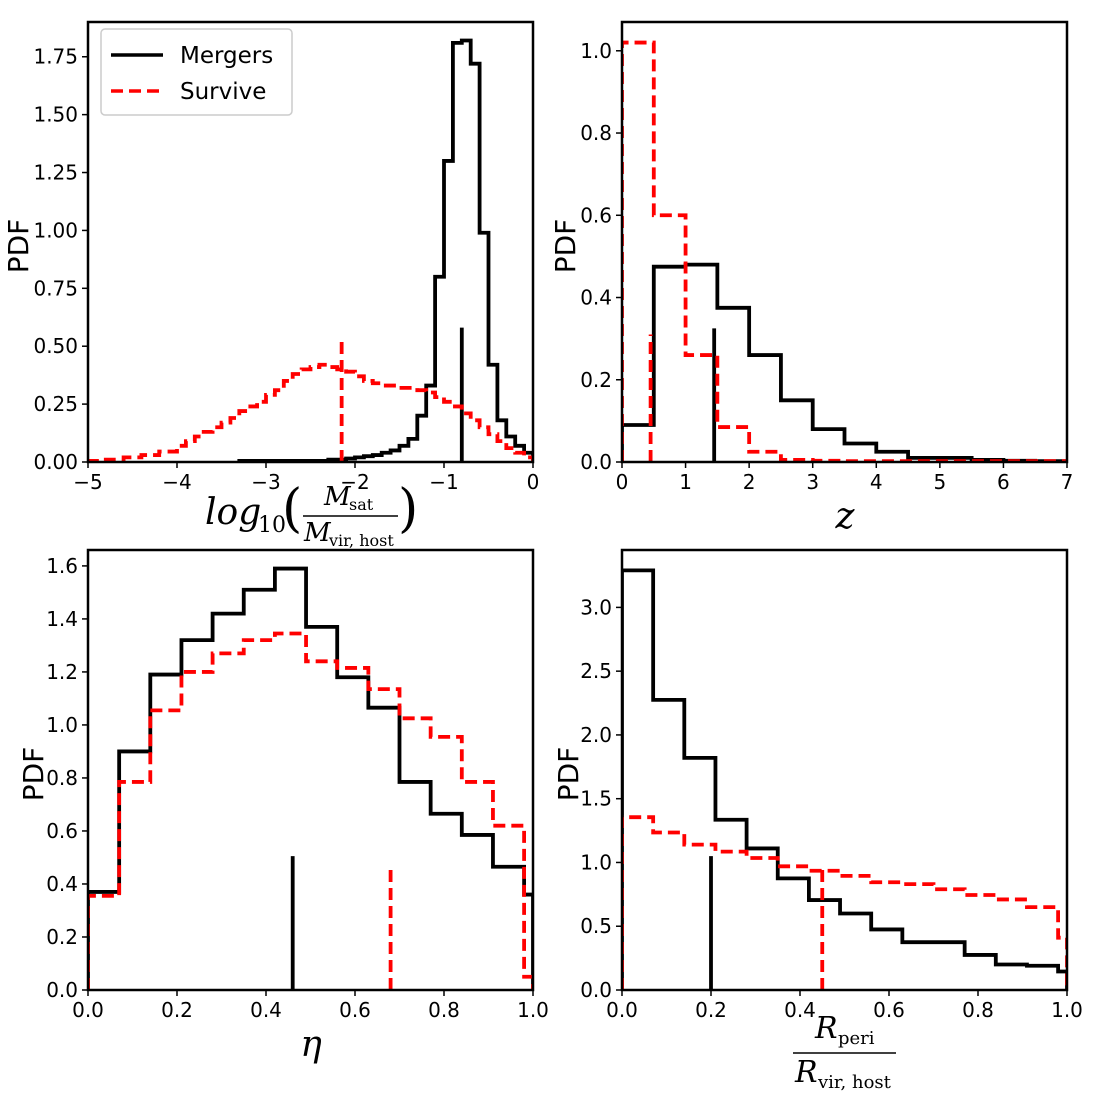 This screenshot has width=1100, height=1100. What do you see at coordinates (939, 482) in the screenshot?
I see `xtick-label-redshift-5: 5` at bounding box center [939, 482].